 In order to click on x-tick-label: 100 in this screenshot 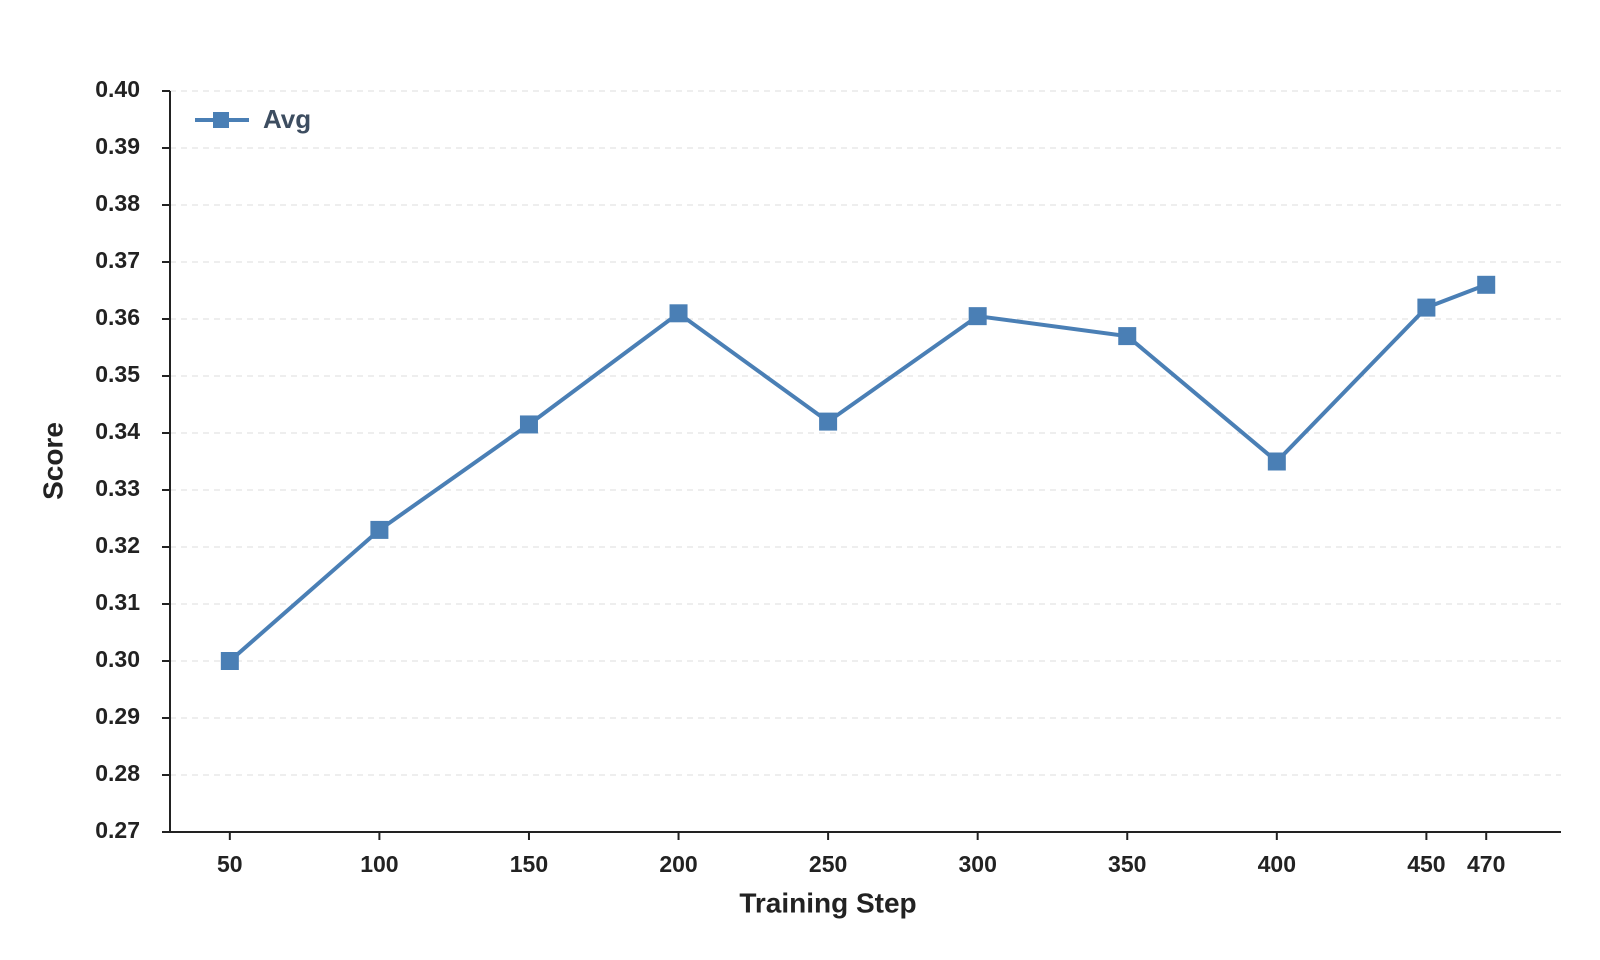, I will do `click(379, 864)`.